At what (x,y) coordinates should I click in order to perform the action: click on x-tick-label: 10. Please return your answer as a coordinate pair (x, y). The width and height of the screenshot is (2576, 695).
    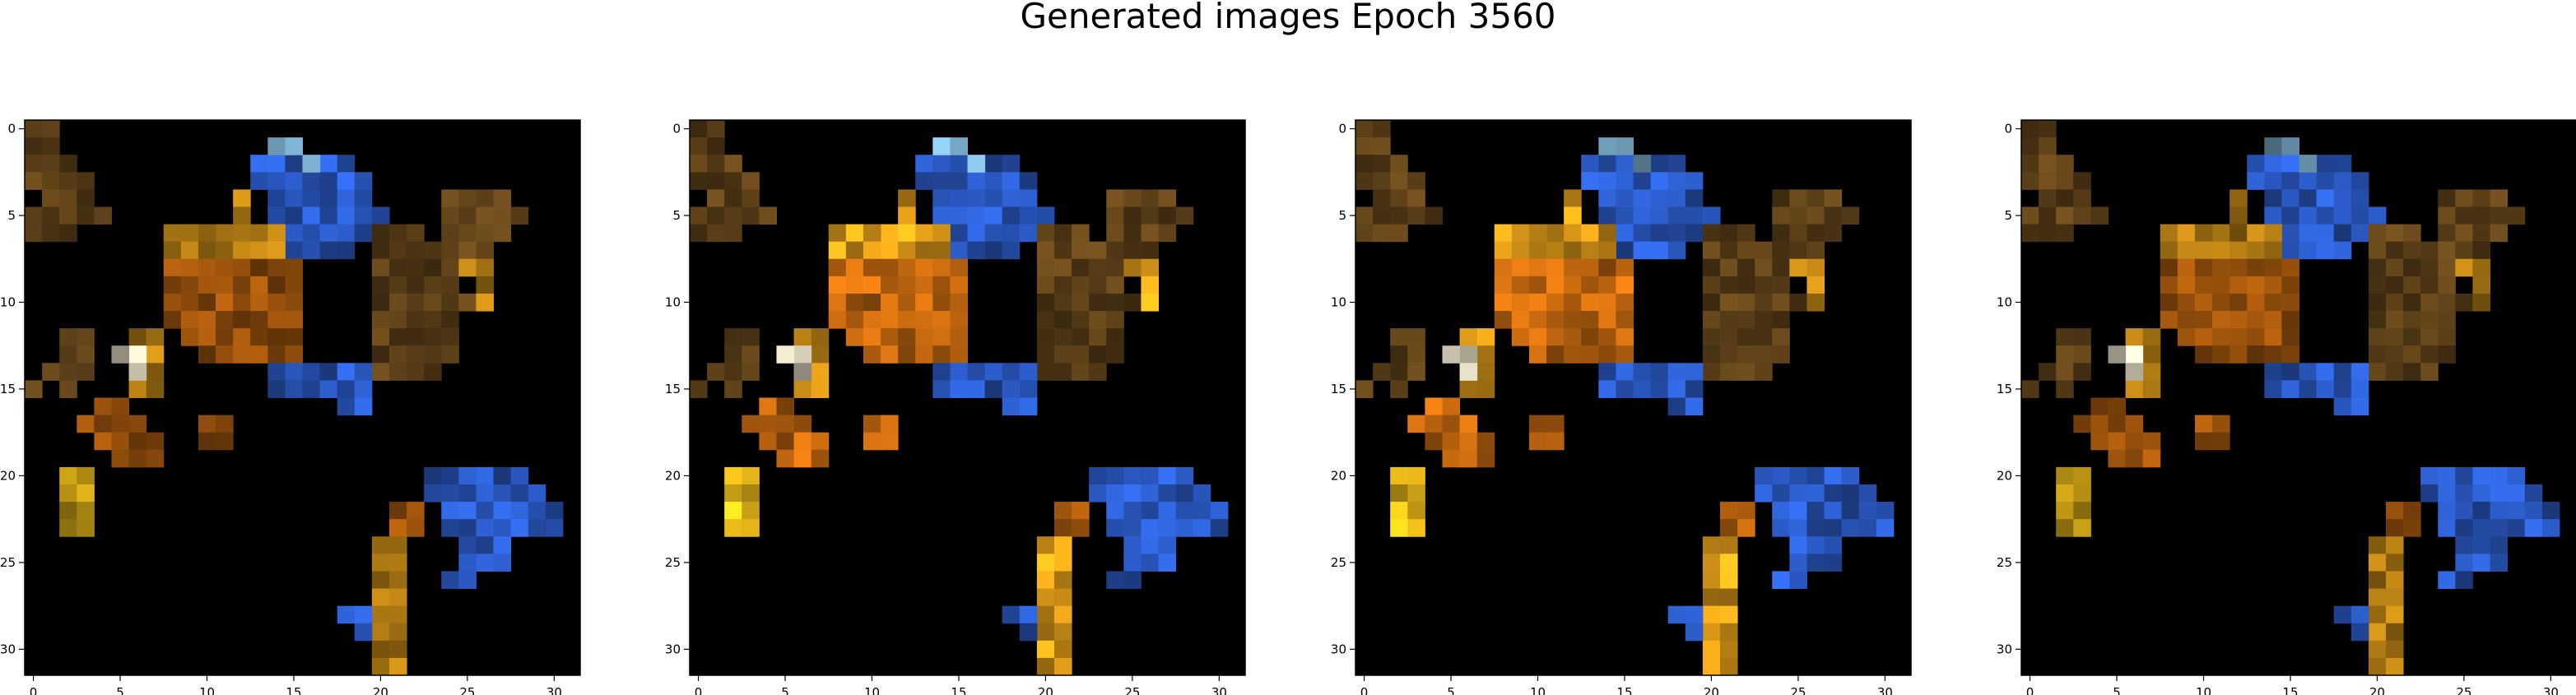
    Looking at the image, I should click on (872, 690).